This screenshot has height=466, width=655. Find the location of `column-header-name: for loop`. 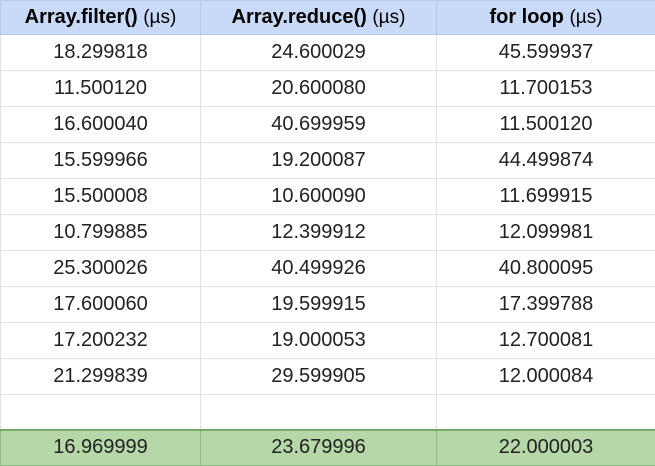

column-header-name: for loop is located at coordinates (526, 17).